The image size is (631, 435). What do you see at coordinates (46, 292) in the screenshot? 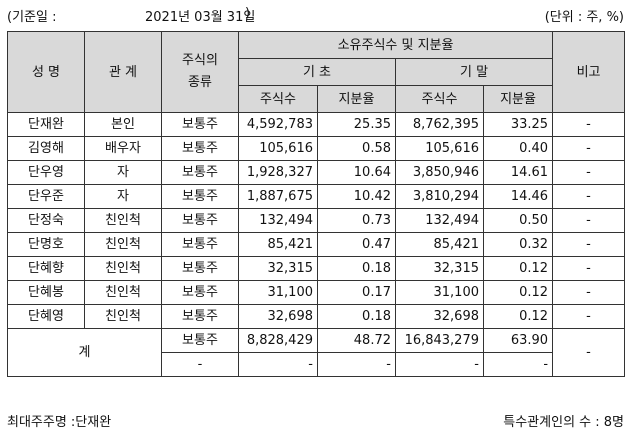
I see `cell-name: 단혜봉` at bounding box center [46, 292].